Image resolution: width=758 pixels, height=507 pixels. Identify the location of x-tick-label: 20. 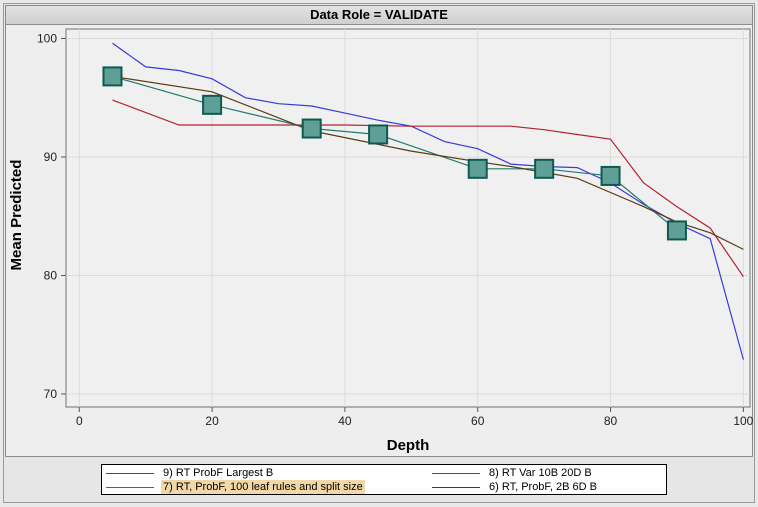
(212, 421).